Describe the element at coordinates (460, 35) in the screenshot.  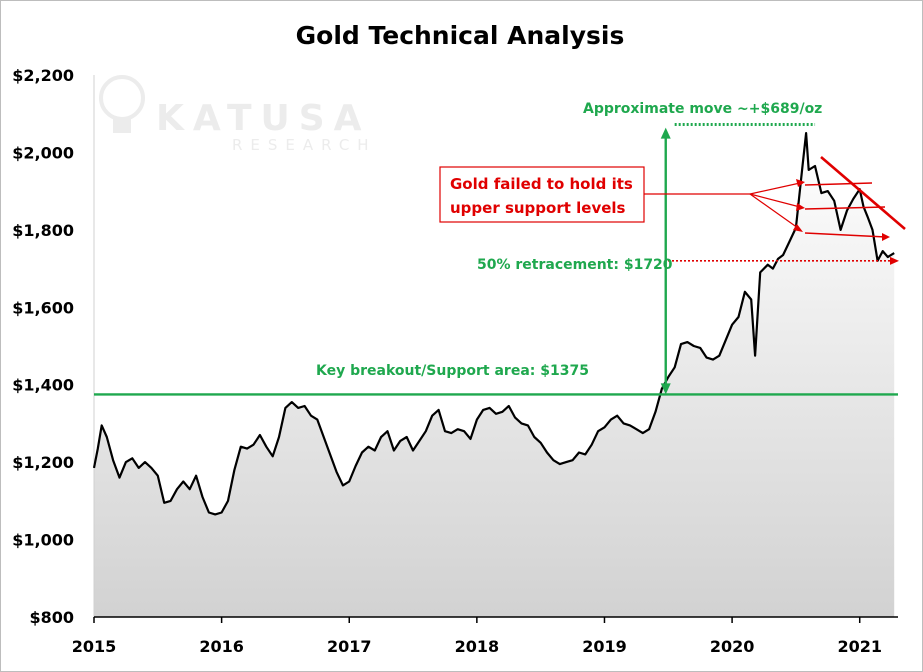
I see `chart-title: Gold Technical Analysis` at that location.